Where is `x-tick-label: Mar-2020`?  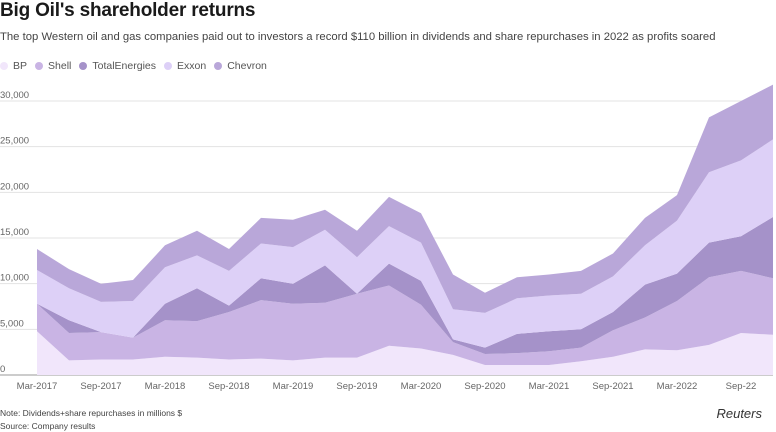 x-tick-label: Mar-2020 is located at coordinates (421, 386).